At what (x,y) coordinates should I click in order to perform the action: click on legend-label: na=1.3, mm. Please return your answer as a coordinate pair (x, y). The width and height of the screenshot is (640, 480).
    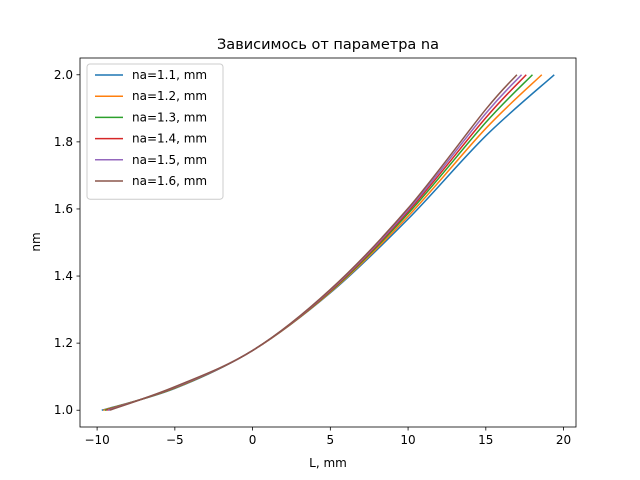
    Looking at the image, I should click on (169, 117).